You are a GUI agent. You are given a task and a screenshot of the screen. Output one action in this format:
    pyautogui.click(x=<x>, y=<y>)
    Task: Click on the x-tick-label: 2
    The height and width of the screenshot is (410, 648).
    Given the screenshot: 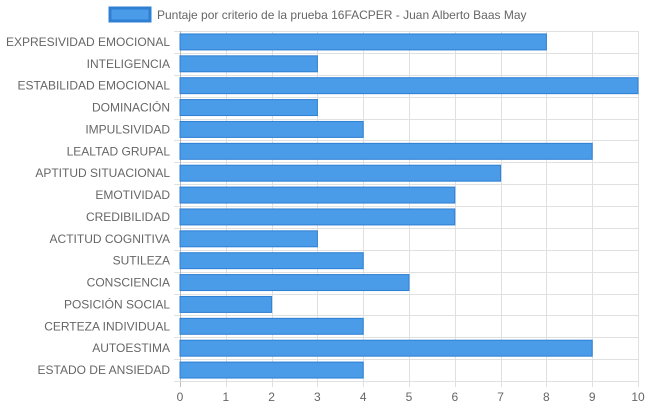 What is the action you would take?
    pyautogui.click(x=271, y=397)
    